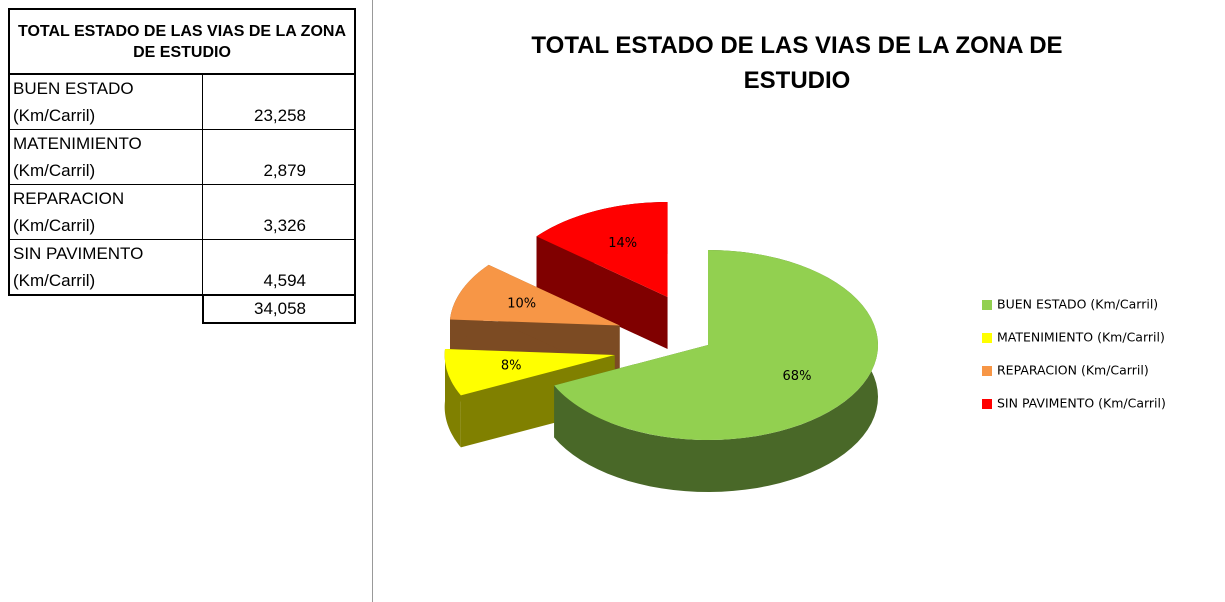 The image size is (1225, 602). I want to click on legend-label: SIN PAVIMENTO (Km/Carril), so click(1081, 403).